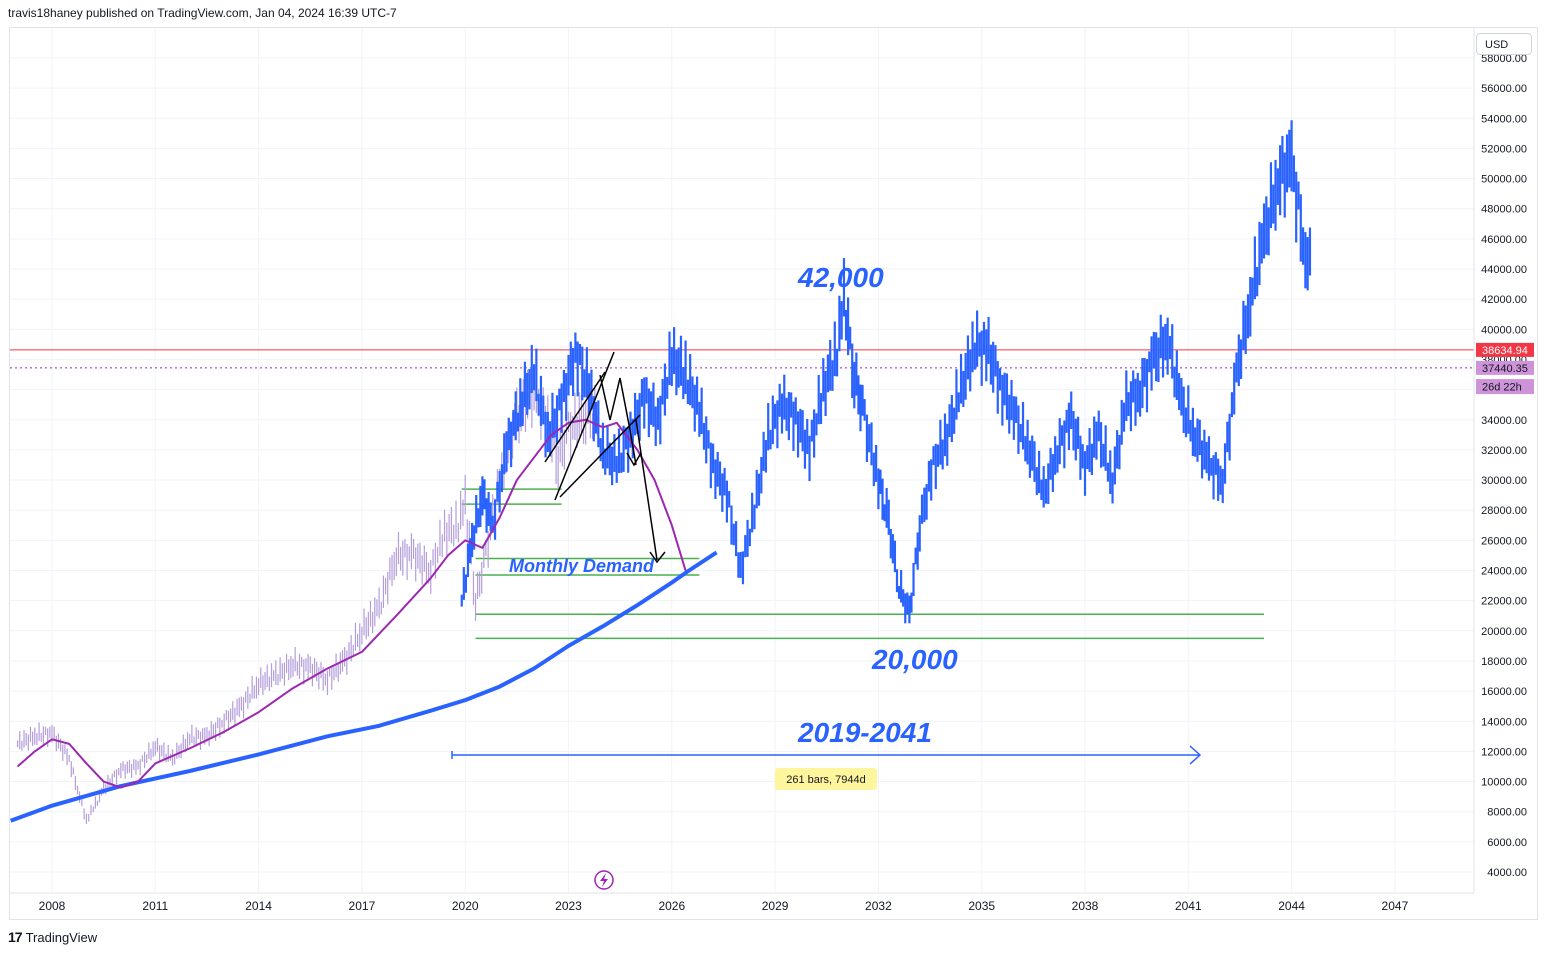  Describe the element at coordinates (1504, 59) in the screenshot. I see `y-tick-label: 58000.00` at that location.